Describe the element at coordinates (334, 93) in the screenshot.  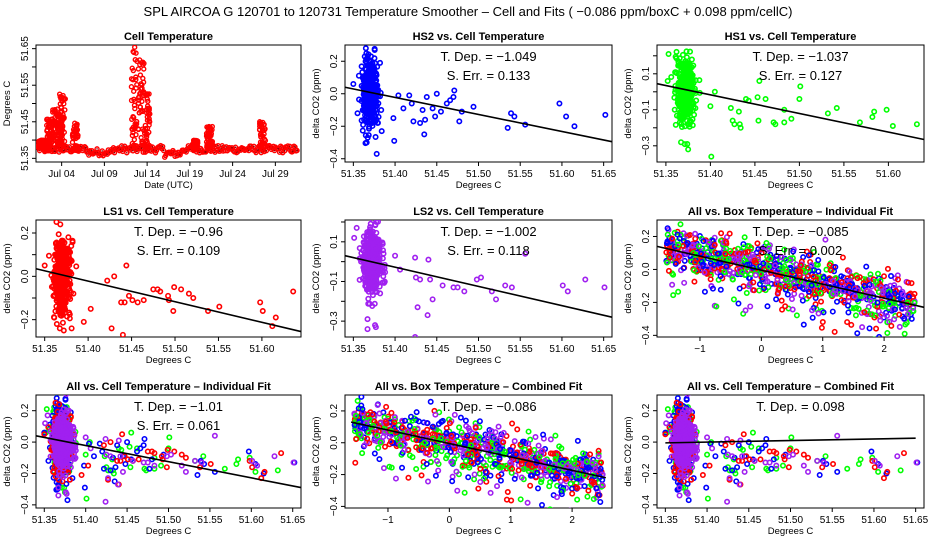
I see `y-tick-label: 0.0` at that location.